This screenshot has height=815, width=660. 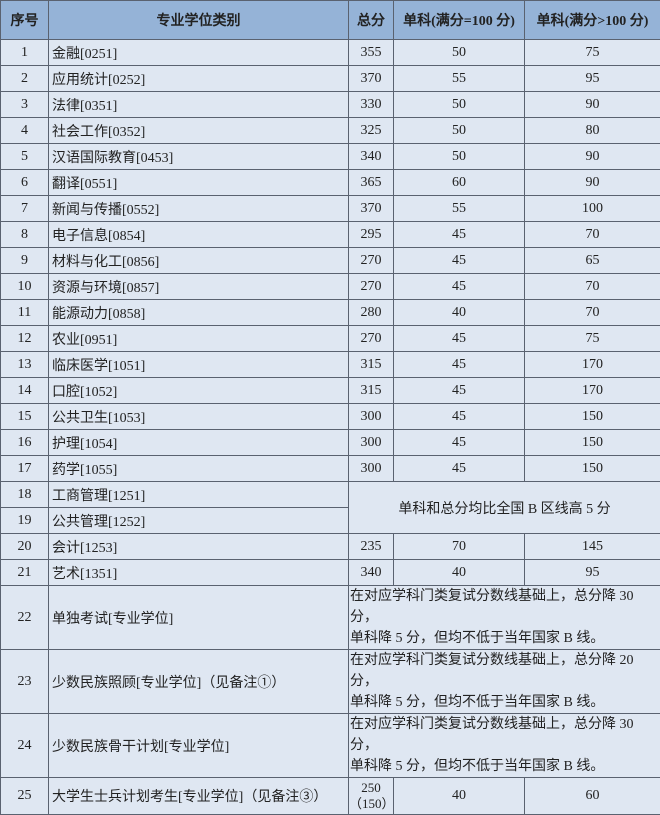 What do you see at coordinates (592, 573) in the screenshot?
I see `row-single-gt100: 95` at bounding box center [592, 573].